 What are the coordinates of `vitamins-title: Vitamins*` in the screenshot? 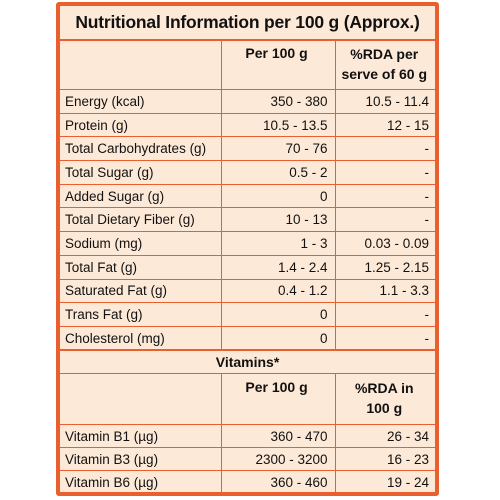 It's located at (248, 361).